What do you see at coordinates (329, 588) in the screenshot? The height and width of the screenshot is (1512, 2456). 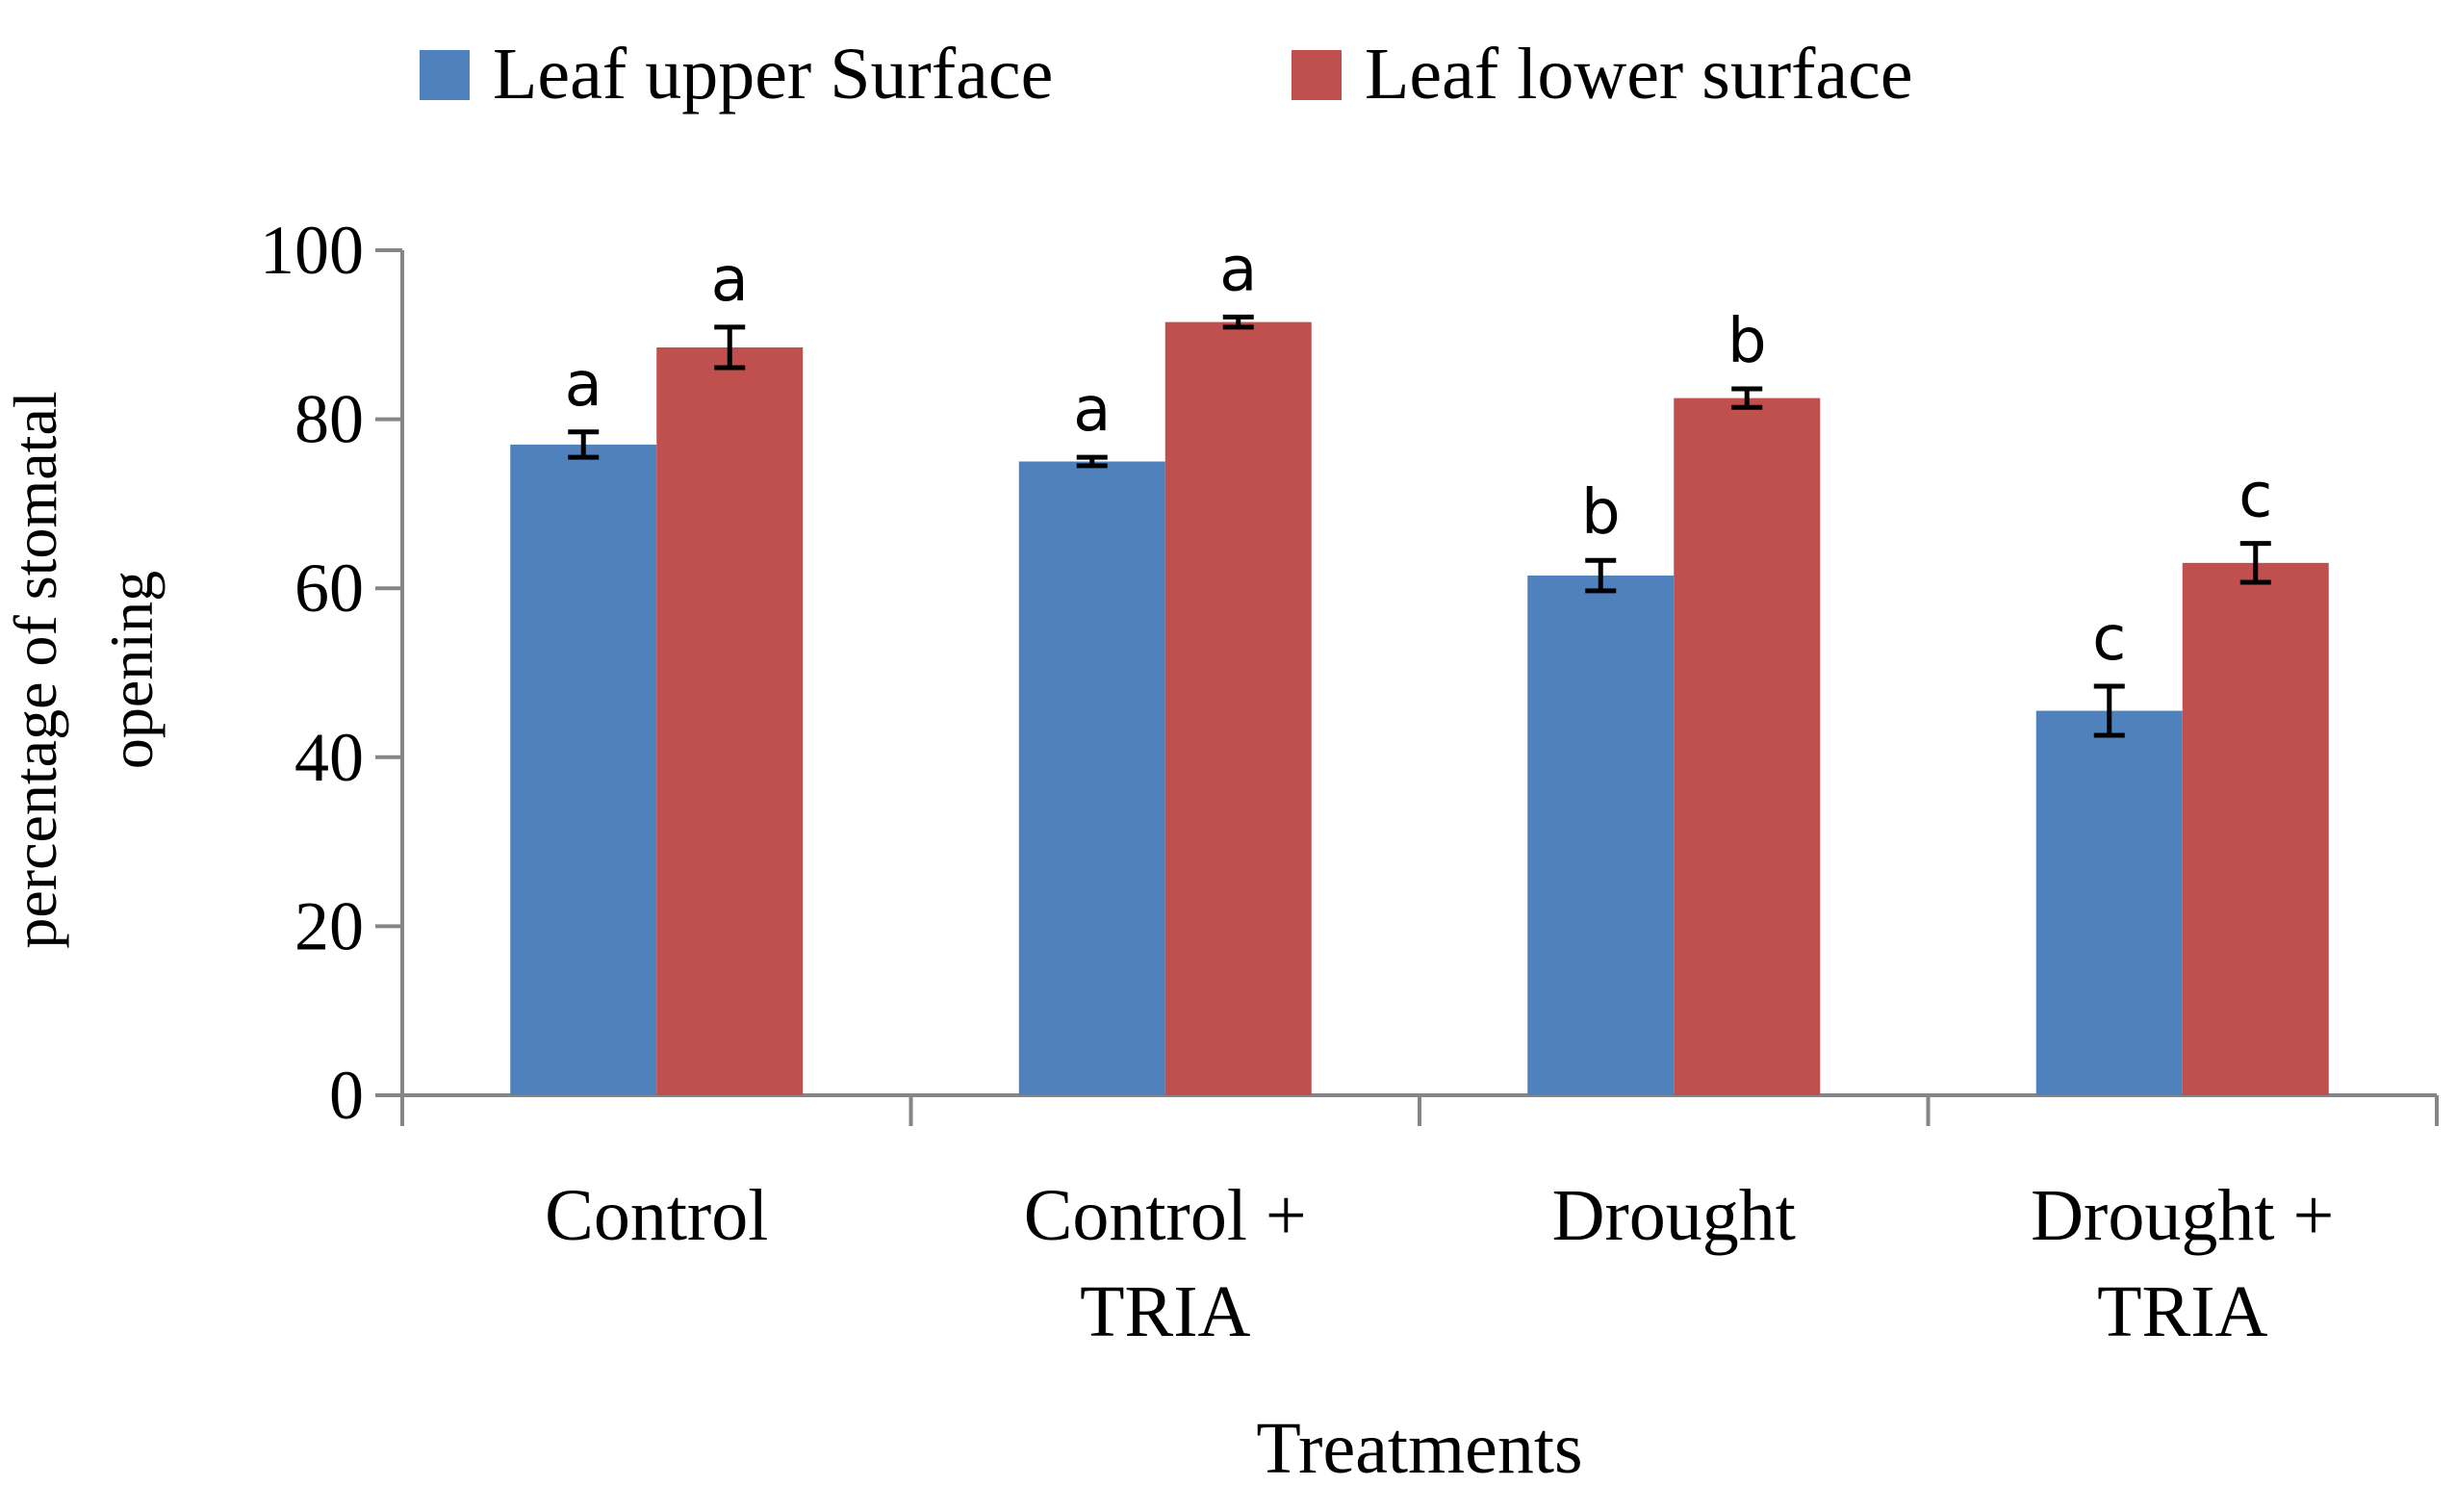 I see `y-tick-label: 60` at bounding box center [329, 588].